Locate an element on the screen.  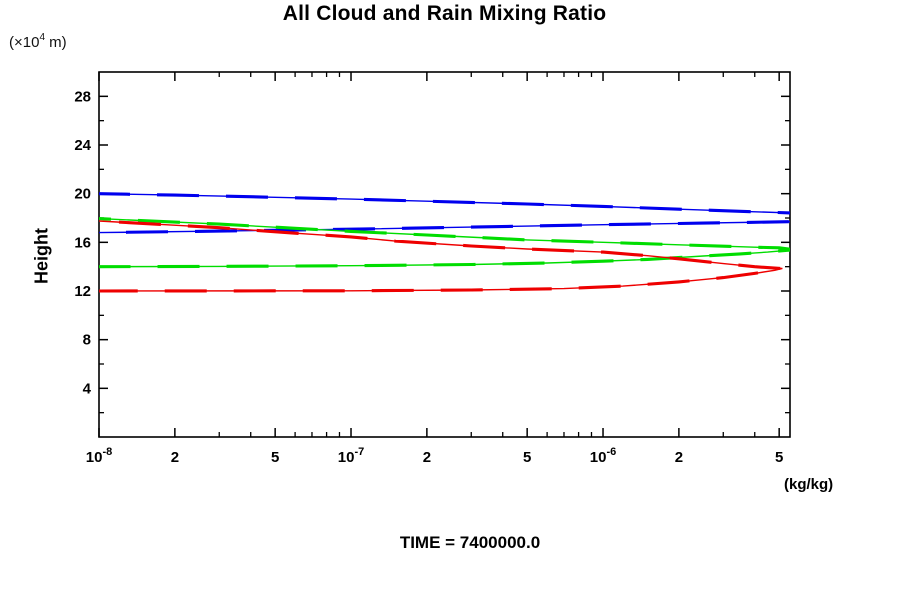
time-caption: TIME = 7400000.0 is located at coordinates (470, 542).